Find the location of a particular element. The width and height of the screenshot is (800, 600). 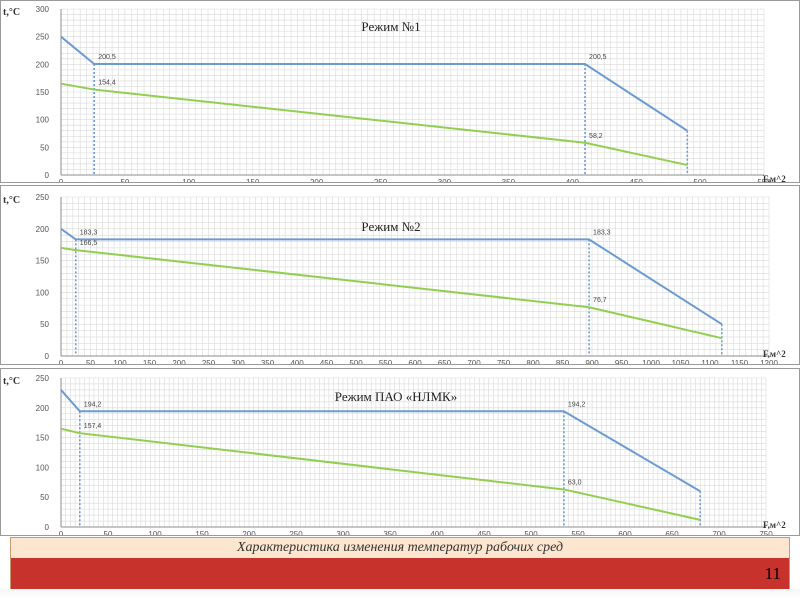

data-label: 58,2 is located at coordinates (596, 136).